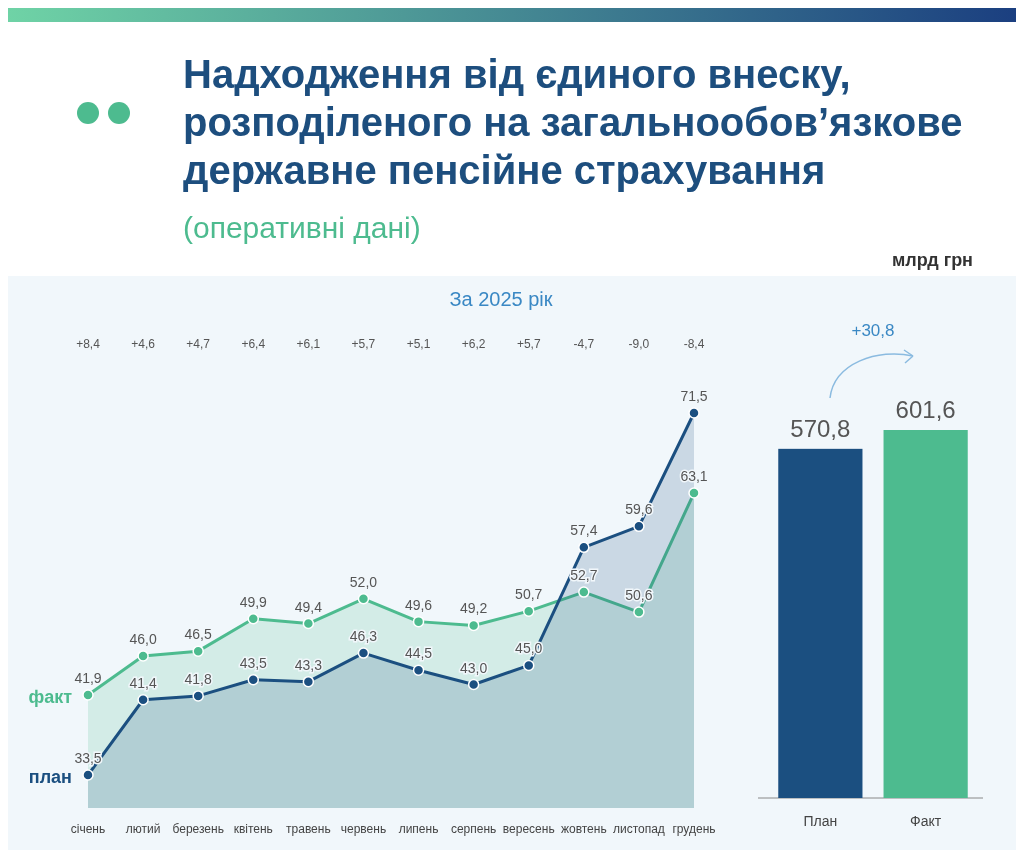 The image size is (1024, 858). I want to click on data-label: 46,5, so click(198, 634).